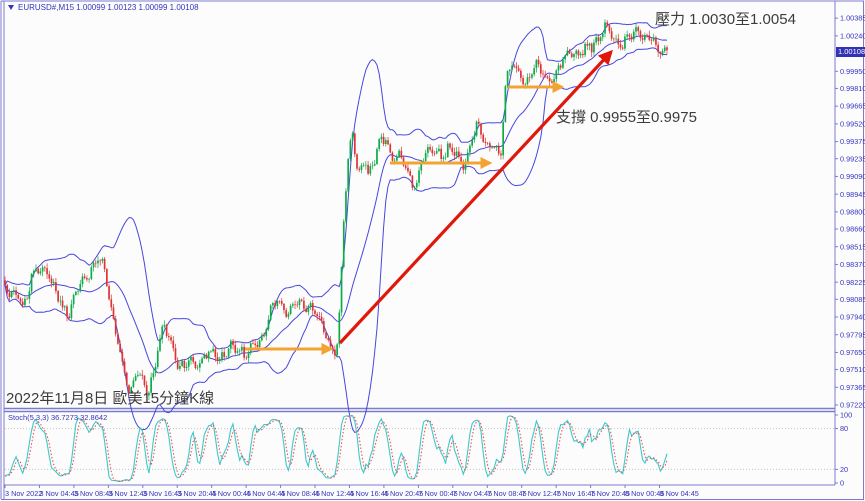  What do you see at coordinates (162, 493) in the screenshot?
I see `svg-text: 3 Nov 16:45` at bounding box center [162, 493].